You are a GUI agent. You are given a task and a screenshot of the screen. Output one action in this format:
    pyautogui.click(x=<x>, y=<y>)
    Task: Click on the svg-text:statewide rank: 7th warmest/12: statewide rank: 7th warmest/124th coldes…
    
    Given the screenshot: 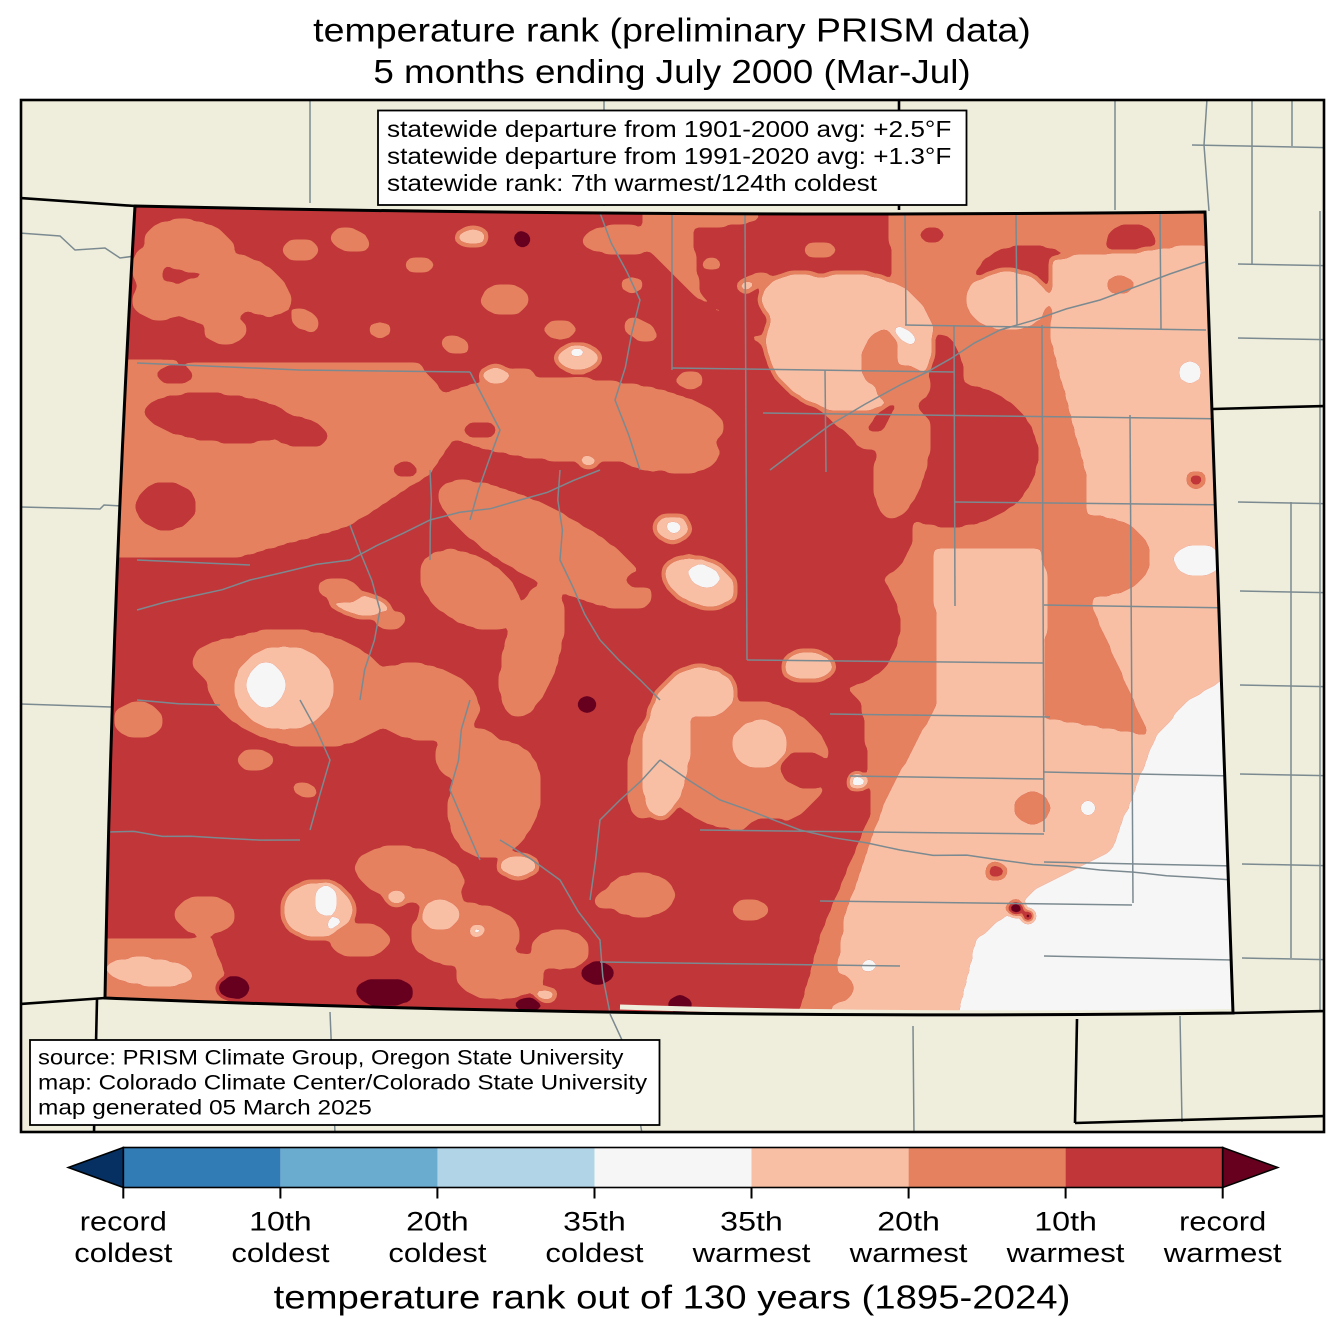 What is the action you would take?
    pyautogui.click(x=632, y=183)
    